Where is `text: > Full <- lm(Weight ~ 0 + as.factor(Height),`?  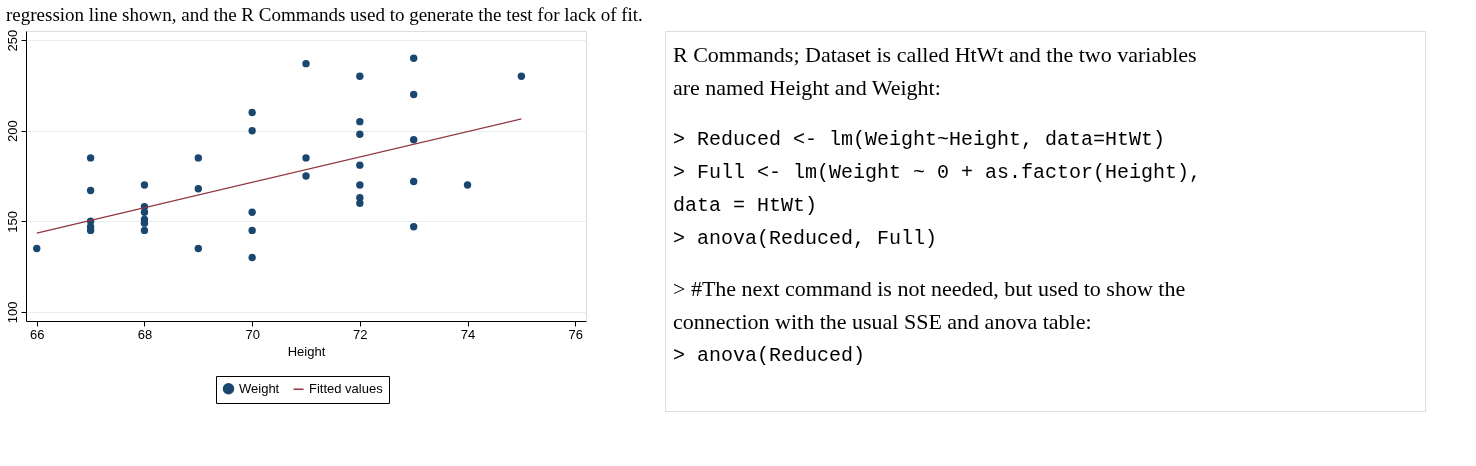
text: > Full <- lm(Weight ~ 0 + as.factor(Height), is located at coordinates (937, 172).